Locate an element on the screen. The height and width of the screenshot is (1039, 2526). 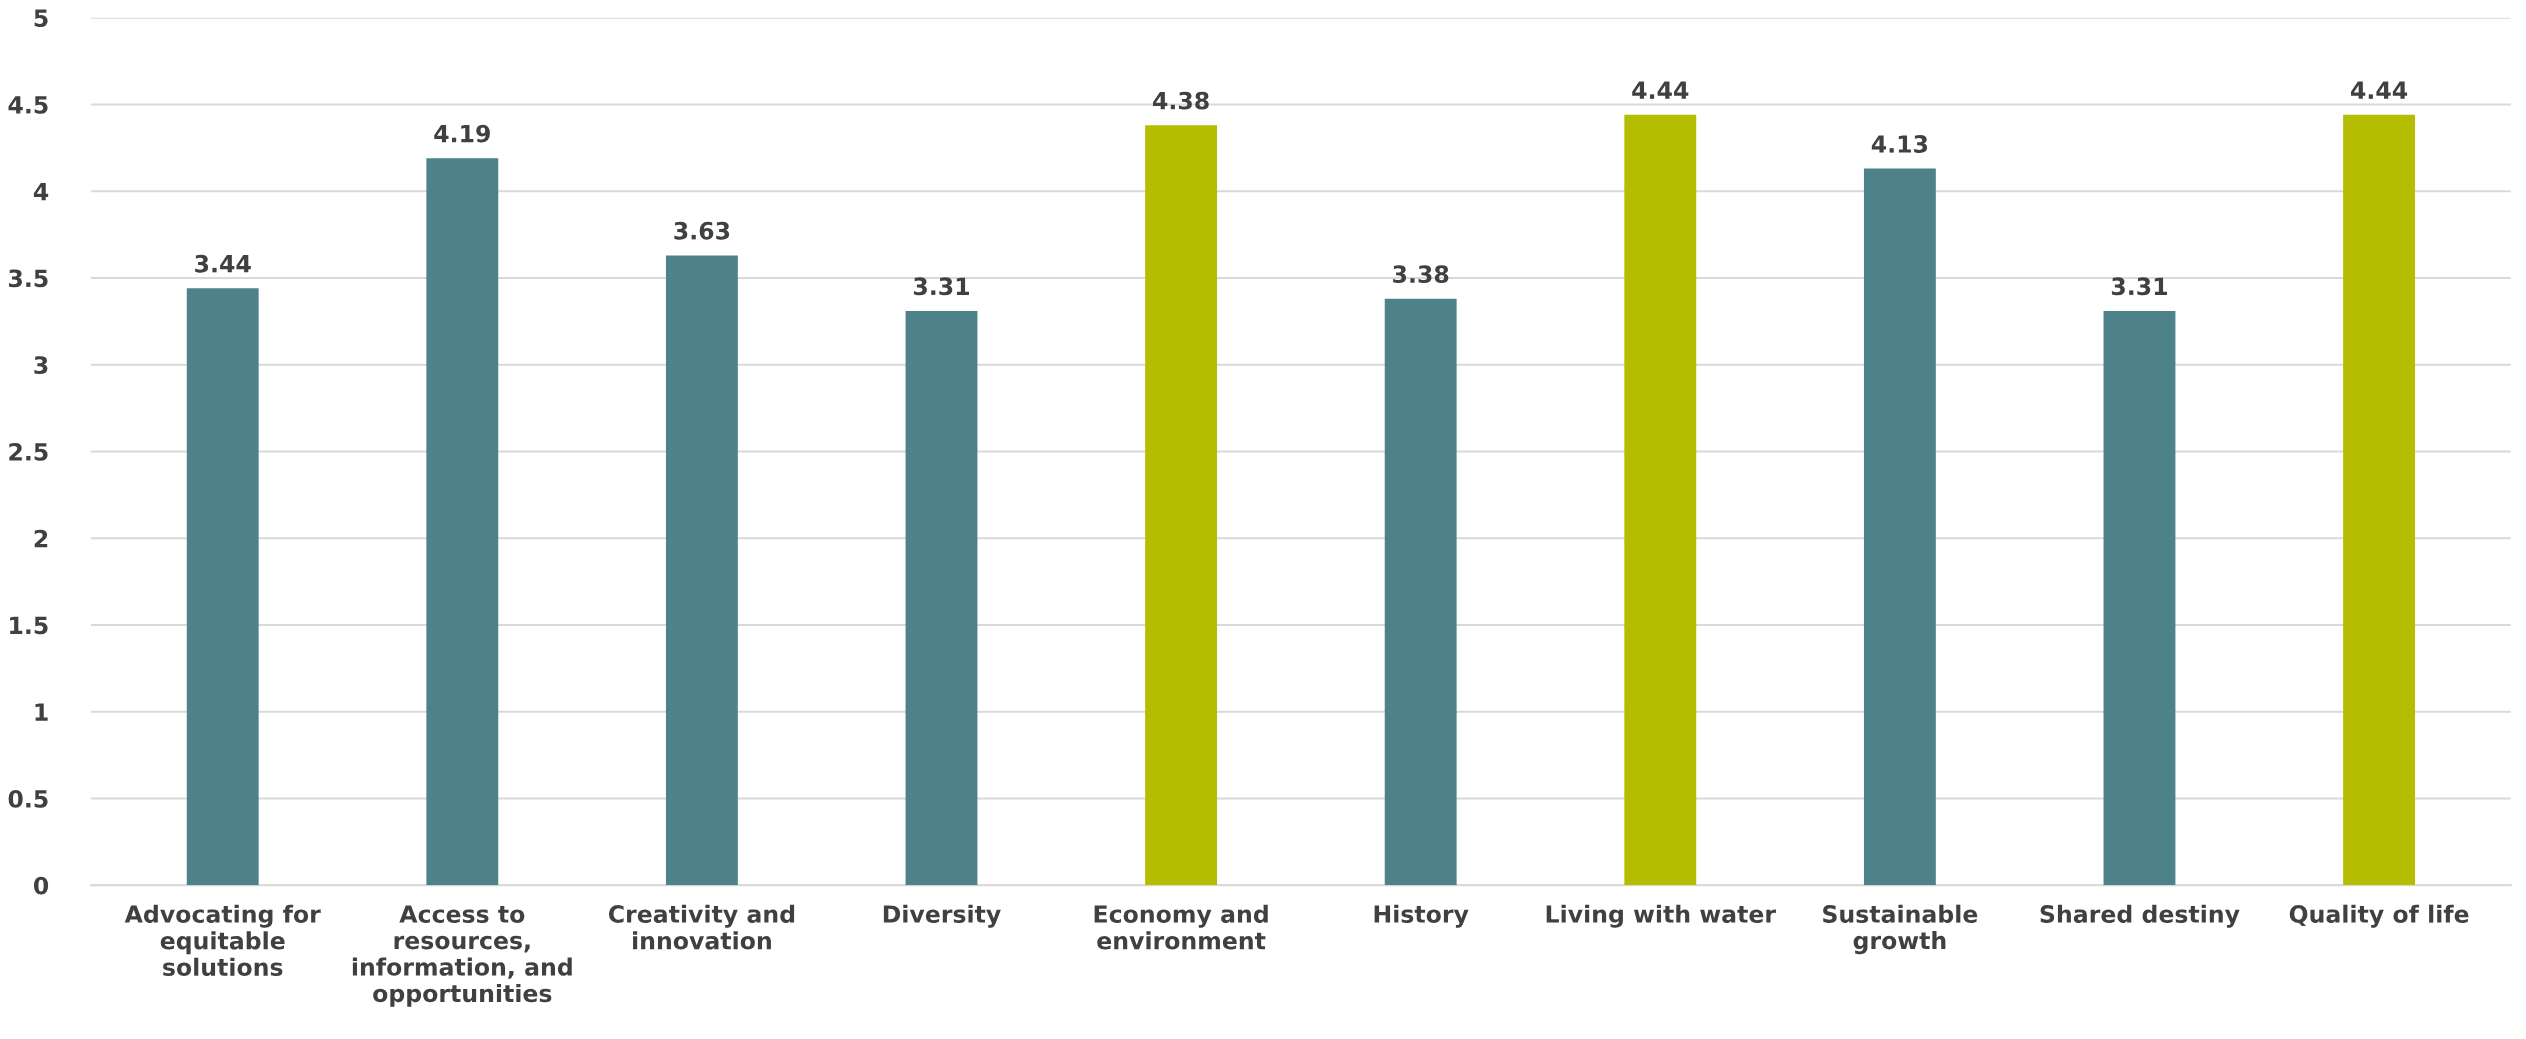
x-tick-label: Sustainable growth is located at coordinates (1900, 929).